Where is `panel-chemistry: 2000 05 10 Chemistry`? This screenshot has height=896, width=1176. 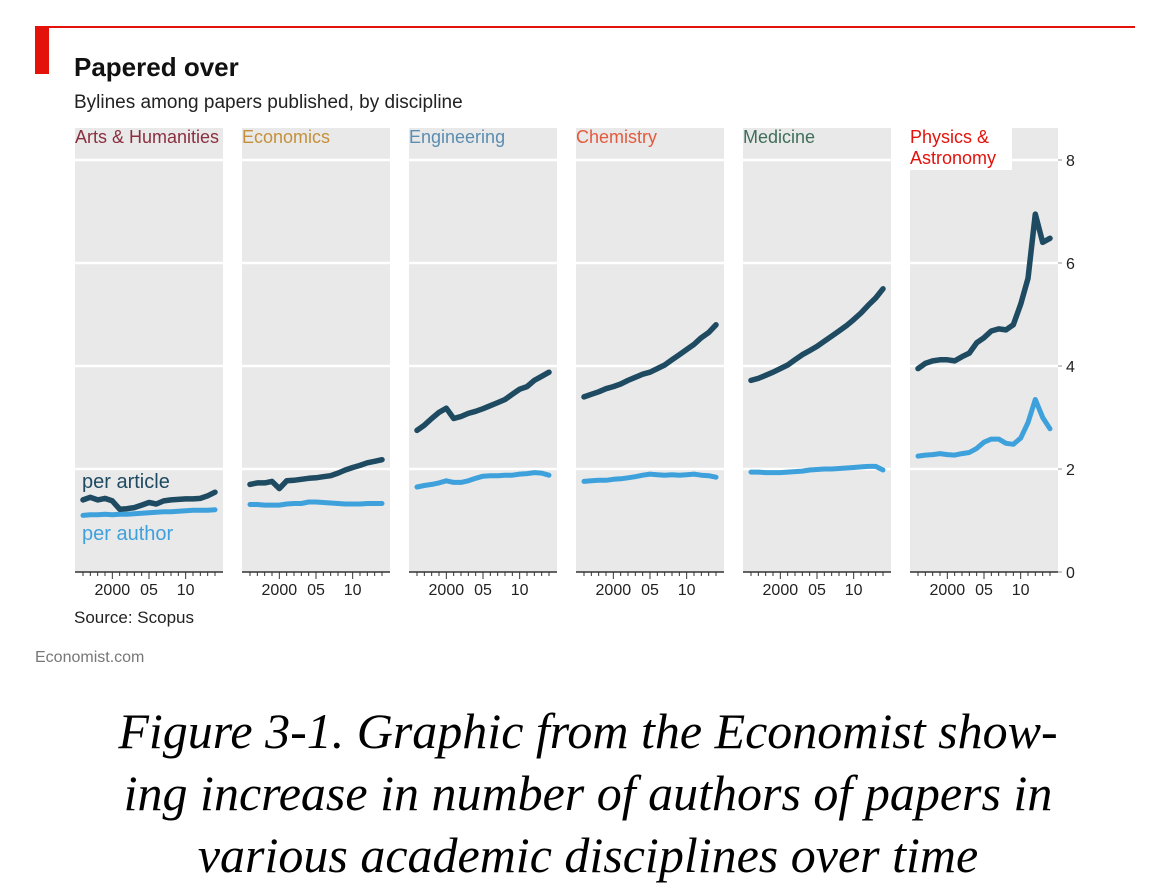 panel-chemistry: 2000 05 10 Chemistry is located at coordinates (650, 363).